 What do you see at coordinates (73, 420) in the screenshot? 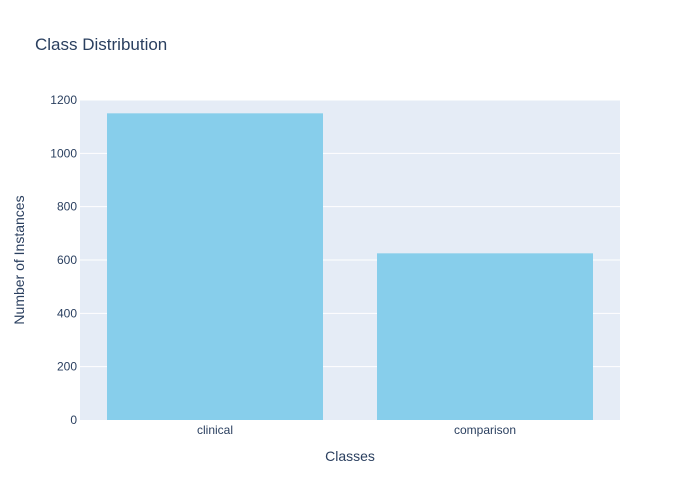
I see `y-tick-label: 0` at bounding box center [73, 420].